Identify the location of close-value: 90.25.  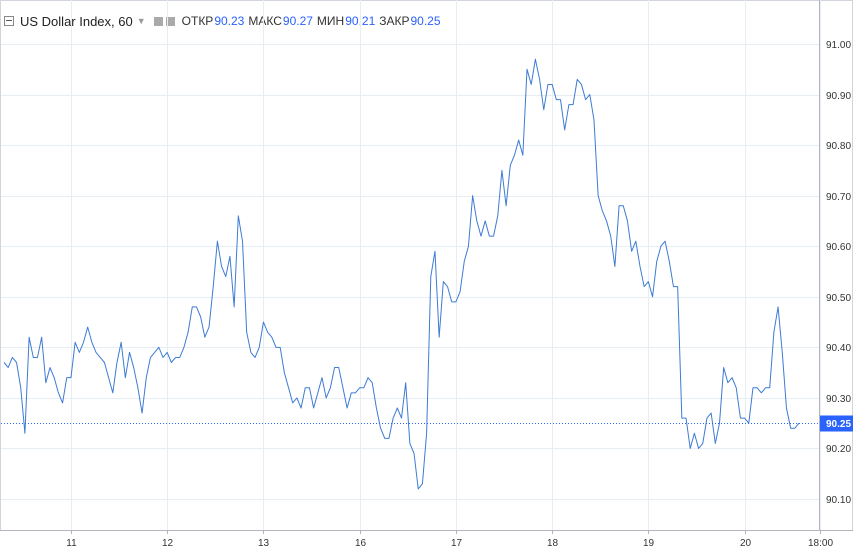
(425, 21).